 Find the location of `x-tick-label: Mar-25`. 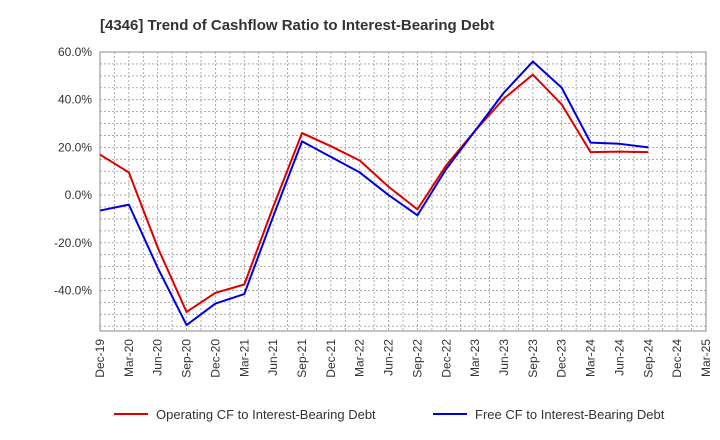

x-tick-label: Mar-25 is located at coordinates (706, 358).